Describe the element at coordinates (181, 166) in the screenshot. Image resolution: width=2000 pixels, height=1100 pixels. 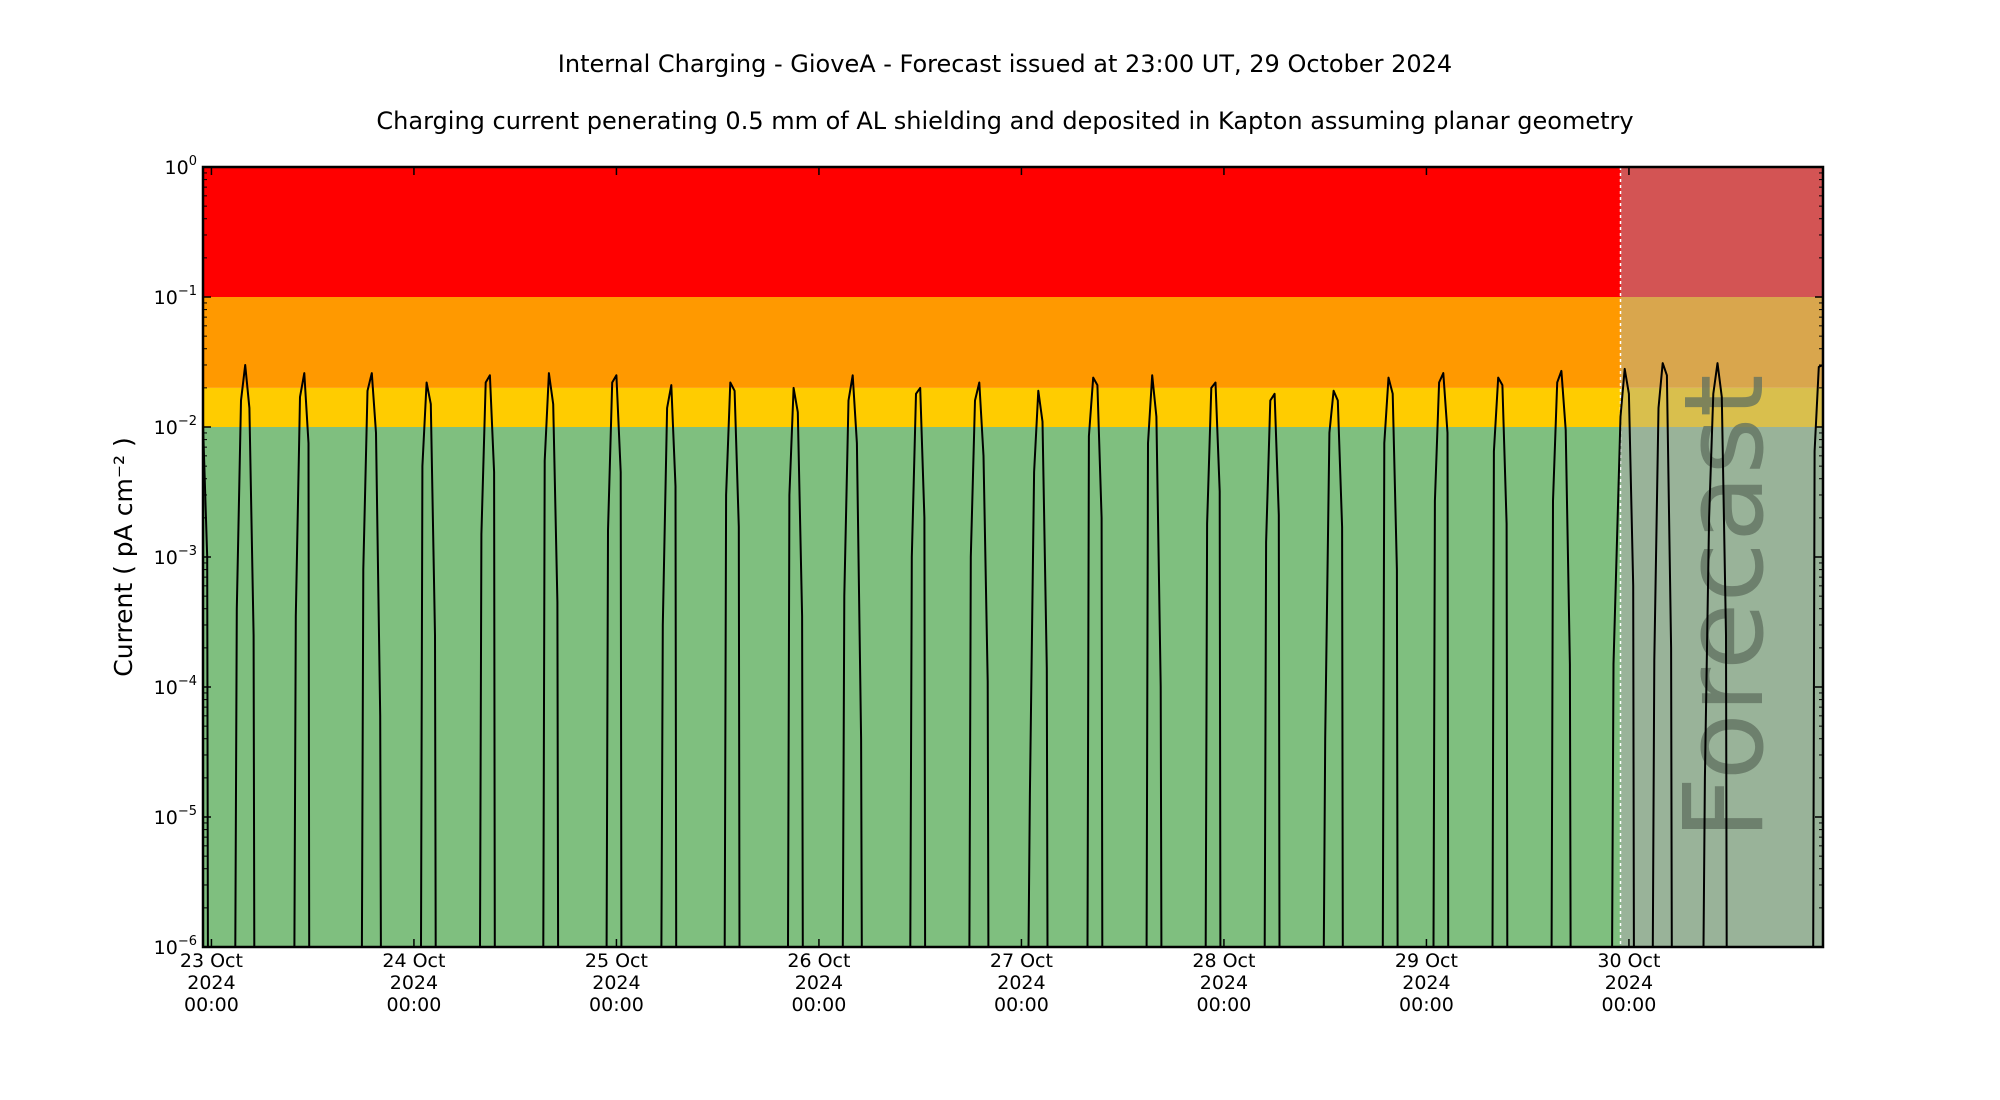
I see `y-tick-label: 10⁰` at that location.